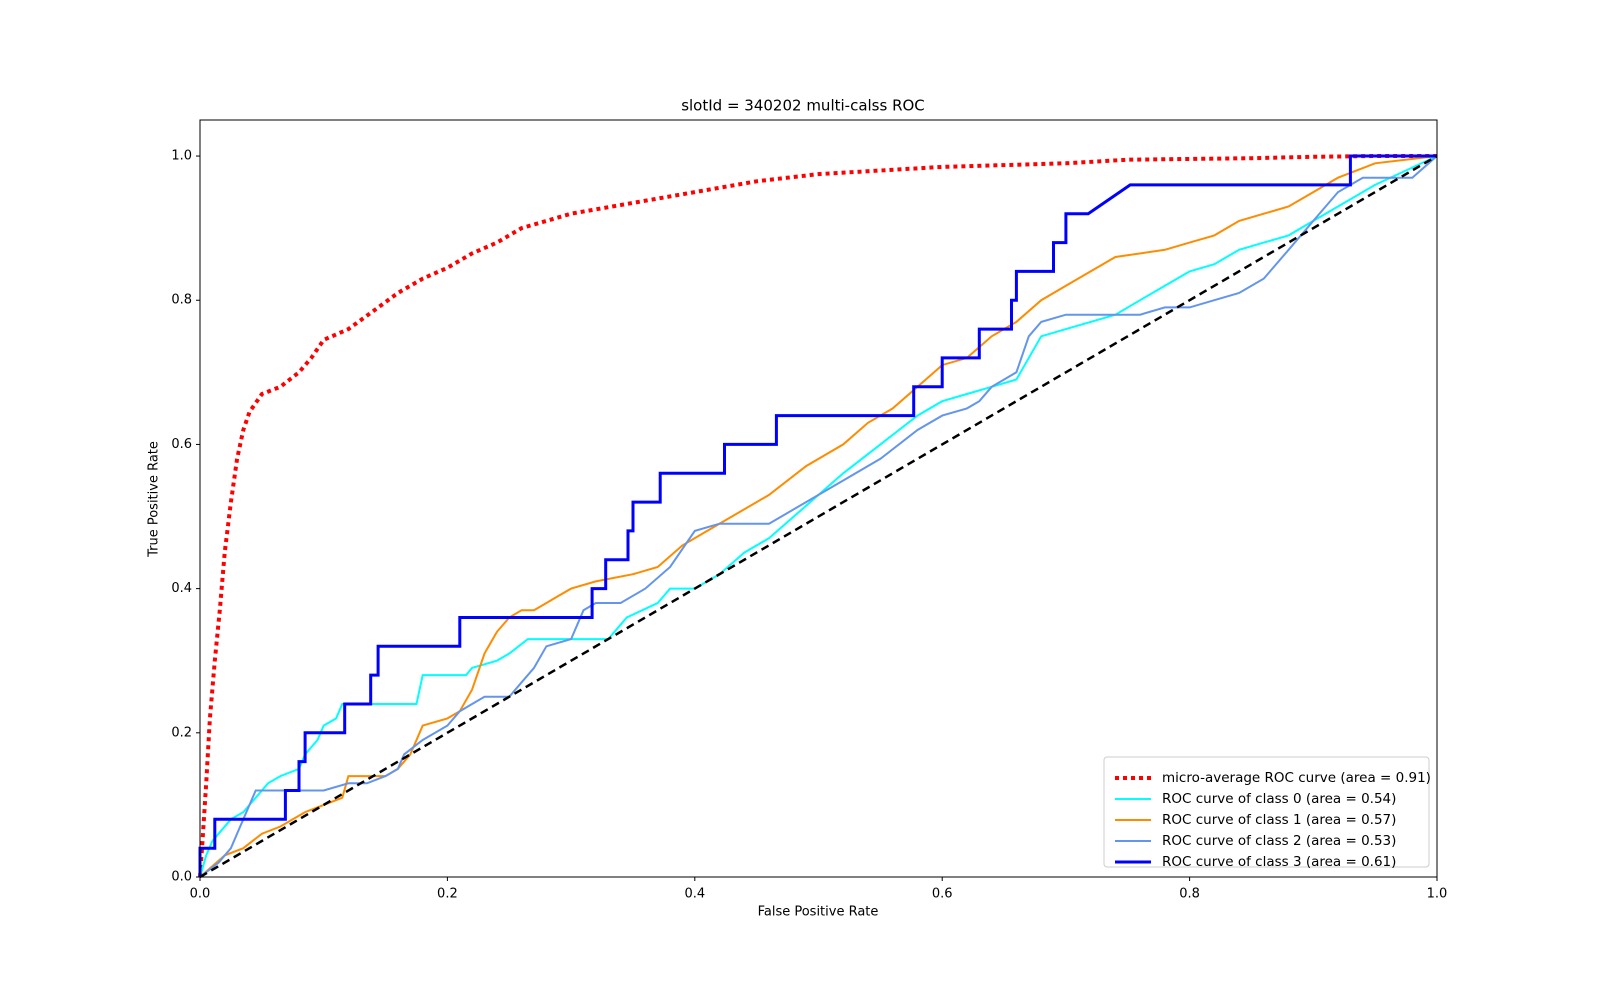 The image size is (1600, 1000). I want to click on y-tick-label: 0.4, so click(181, 588).